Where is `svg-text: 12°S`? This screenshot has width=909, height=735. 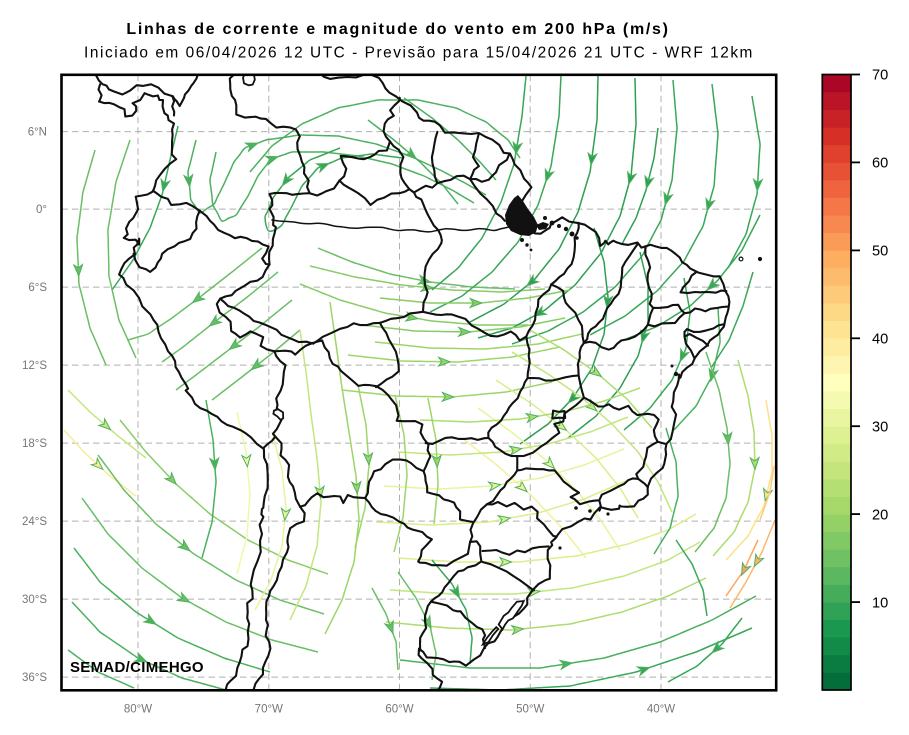
svg-text: 12°S is located at coordinates (34, 366).